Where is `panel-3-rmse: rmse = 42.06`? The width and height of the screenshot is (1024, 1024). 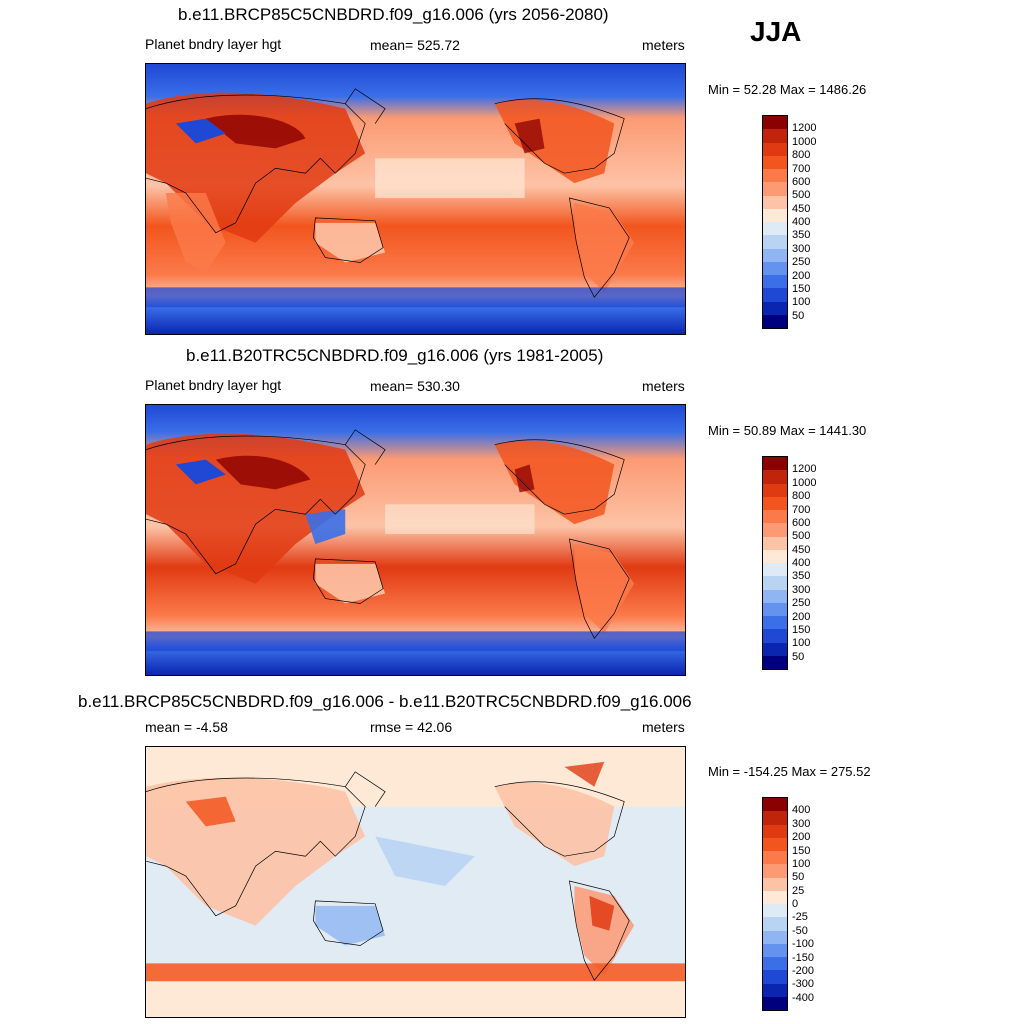
panel-3-rmse: rmse = 42.06 is located at coordinates (411, 727).